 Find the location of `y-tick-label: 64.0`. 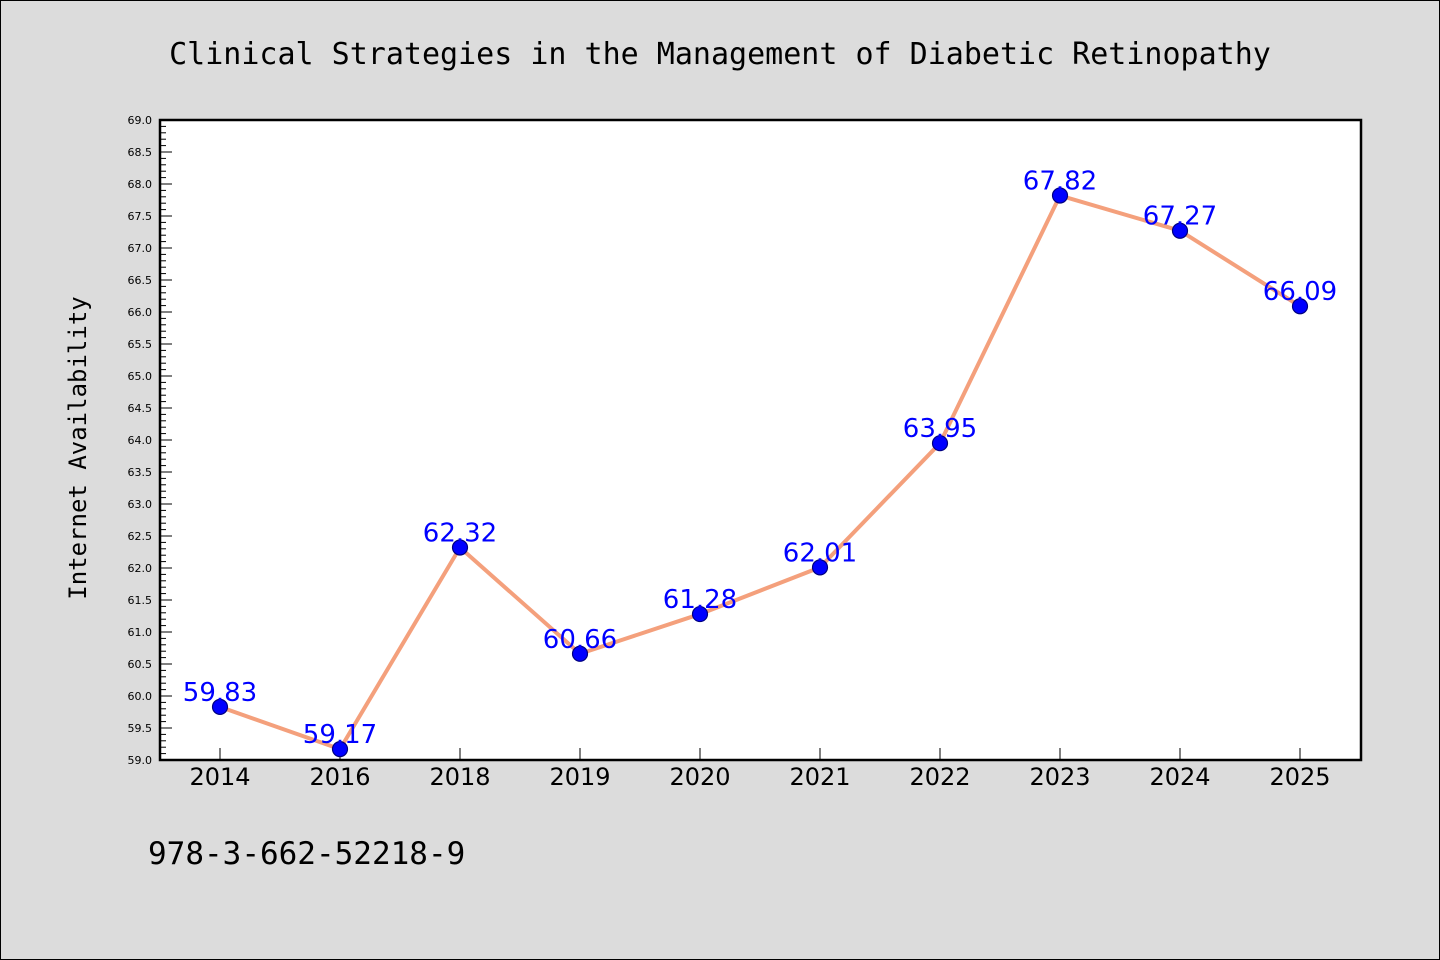

y-tick-label: 64.0 is located at coordinates (140, 440).